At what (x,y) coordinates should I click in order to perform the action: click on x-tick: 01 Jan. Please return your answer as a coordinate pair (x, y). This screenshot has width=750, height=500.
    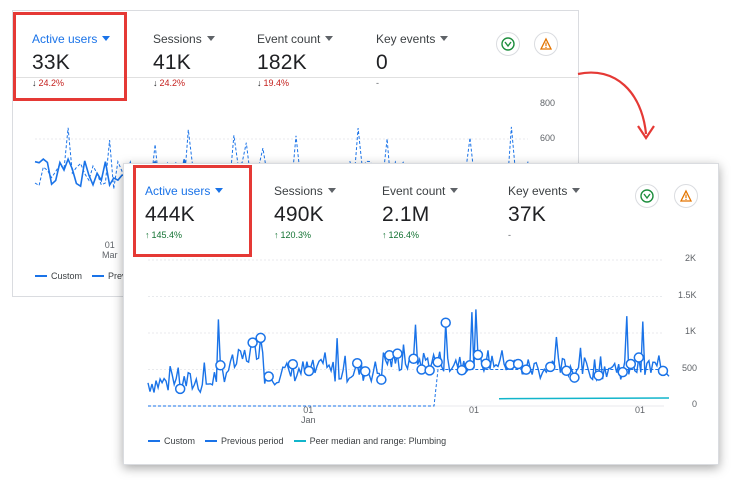
    Looking at the image, I should click on (308, 415).